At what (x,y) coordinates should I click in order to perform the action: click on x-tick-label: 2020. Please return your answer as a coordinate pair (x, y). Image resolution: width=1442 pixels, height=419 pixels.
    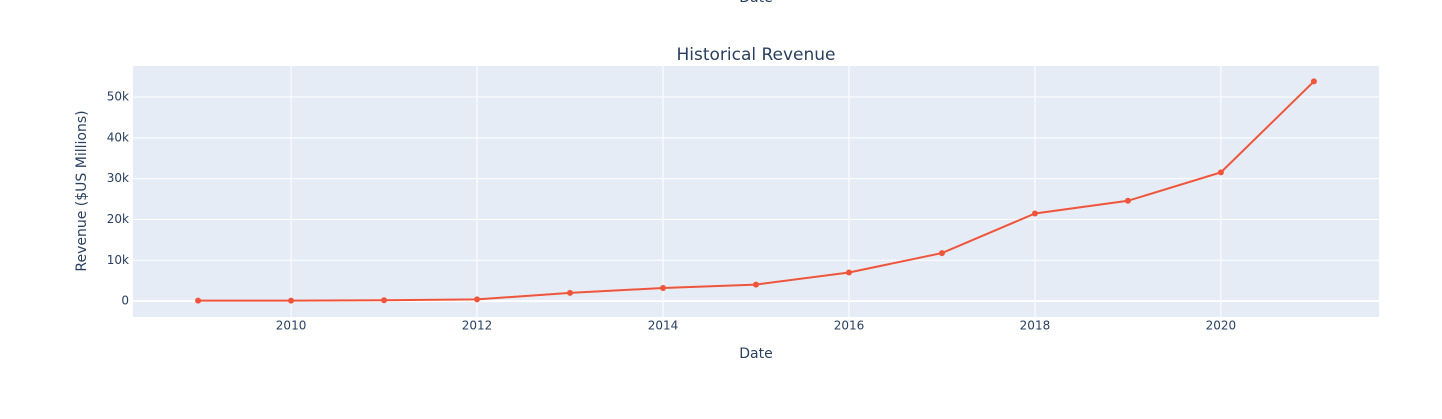
    Looking at the image, I should click on (1221, 326).